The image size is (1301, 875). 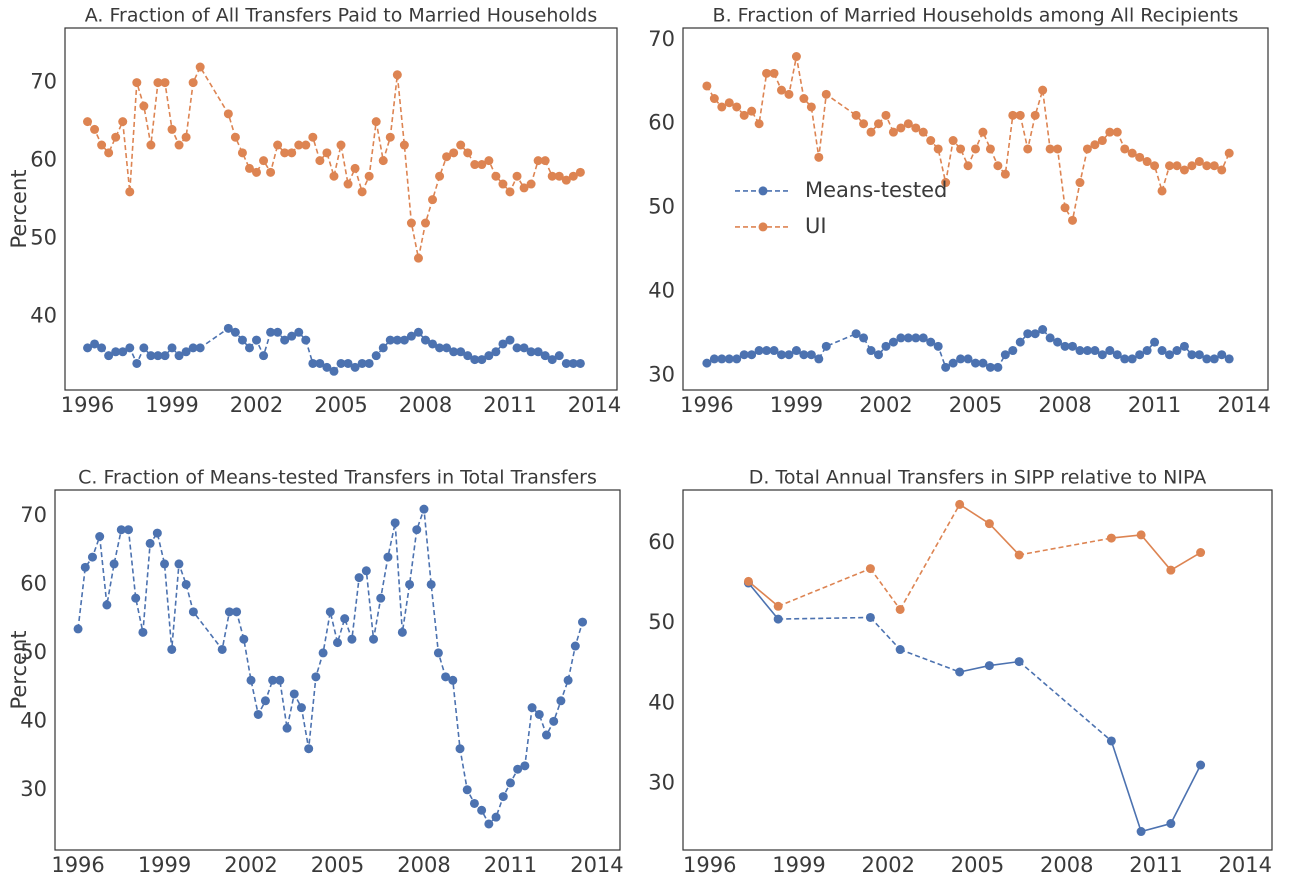 What do you see at coordinates (763, 227) in the screenshot?
I see `legend-marker` at bounding box center [763, 227].